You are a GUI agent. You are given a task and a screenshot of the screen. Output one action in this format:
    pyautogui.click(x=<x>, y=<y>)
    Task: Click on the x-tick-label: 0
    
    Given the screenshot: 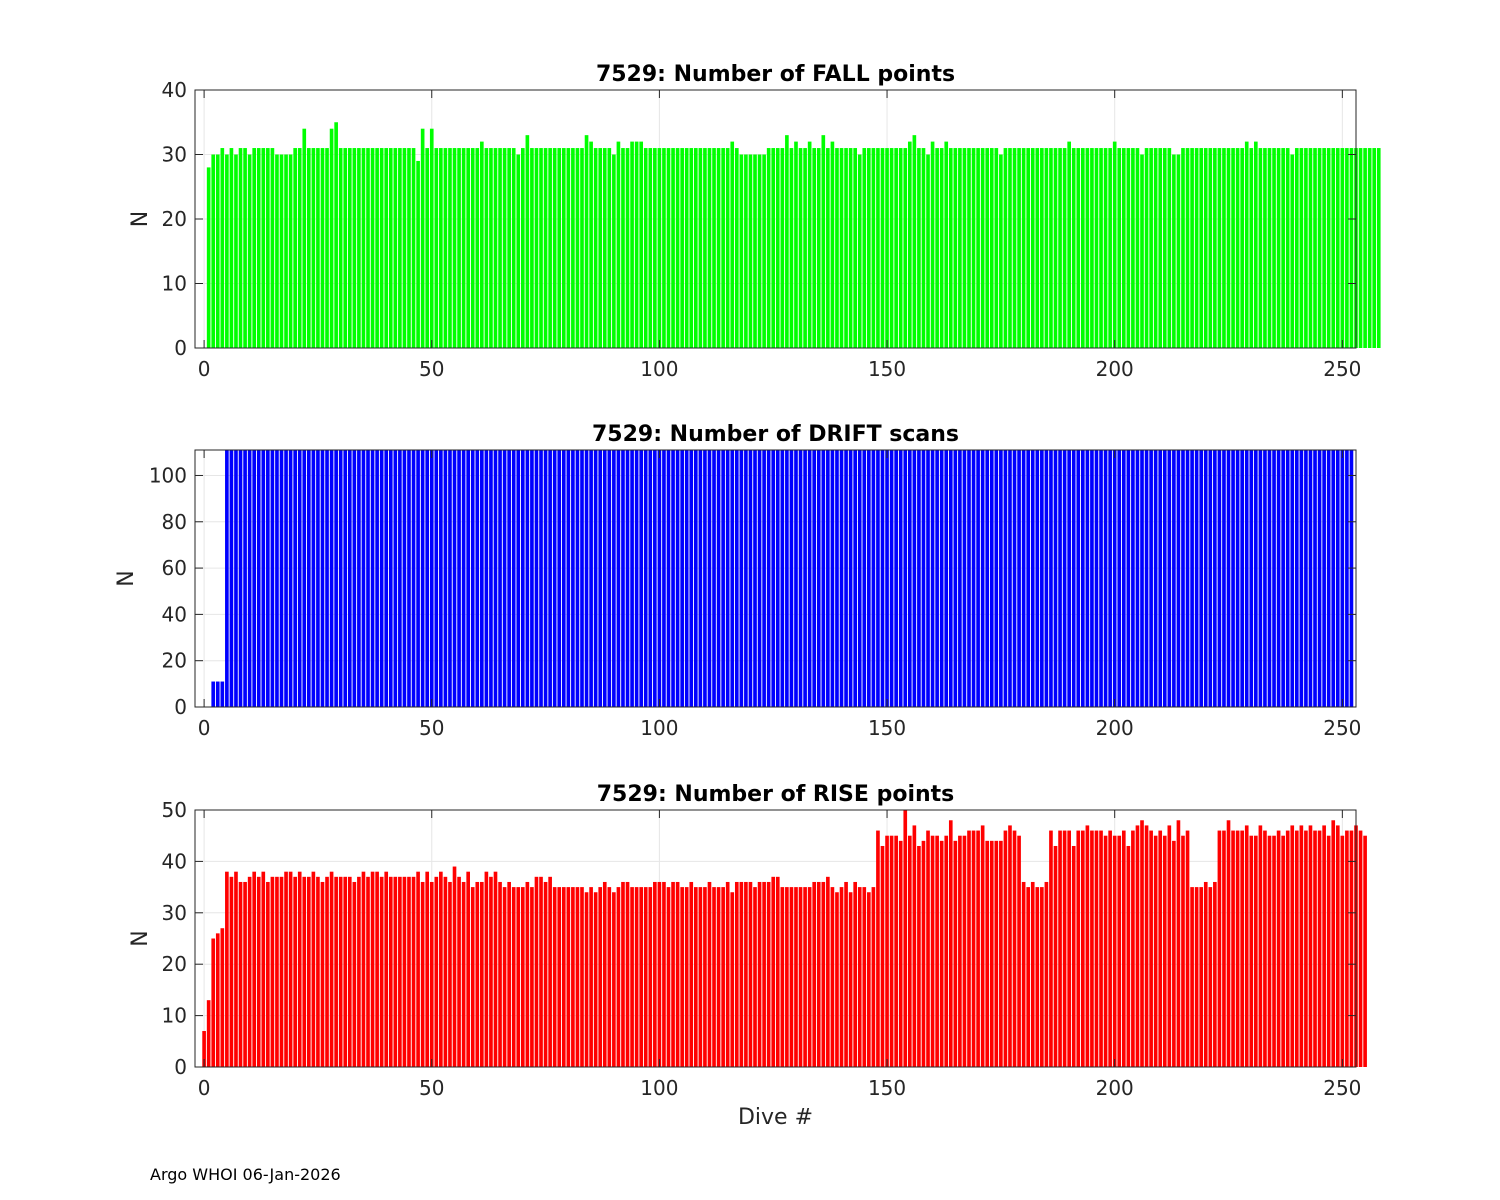 What is the action you would take?
    pyautogui.click(x=204, y=1088)
    